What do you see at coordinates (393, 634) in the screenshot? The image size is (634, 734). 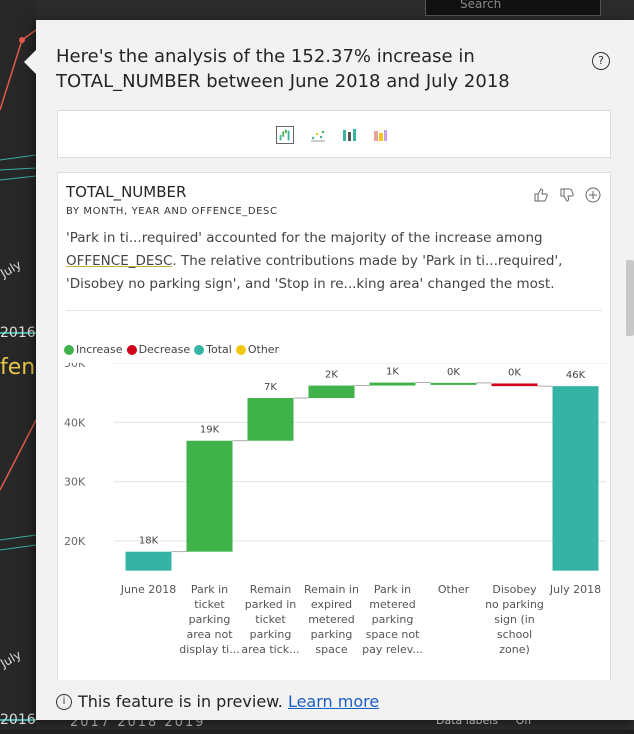 I see `x-tick-label: space not` at bounding box center [393, 634].